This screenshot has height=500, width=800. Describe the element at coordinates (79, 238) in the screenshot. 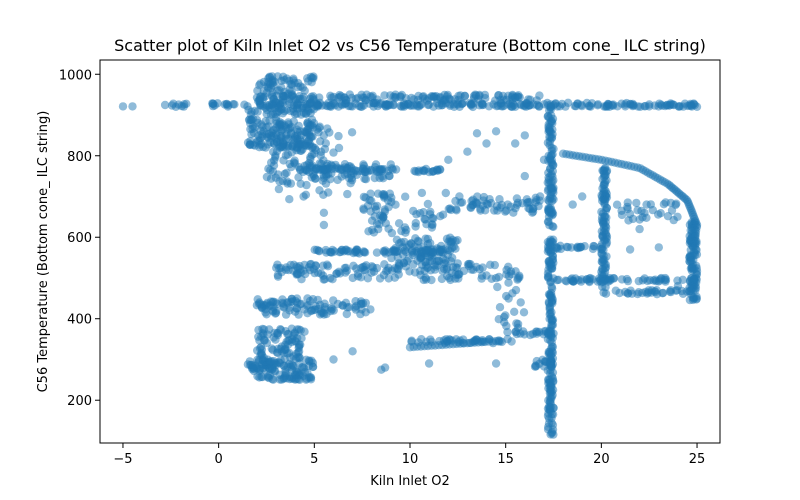

I see `y-tick-label: 600` at that location.